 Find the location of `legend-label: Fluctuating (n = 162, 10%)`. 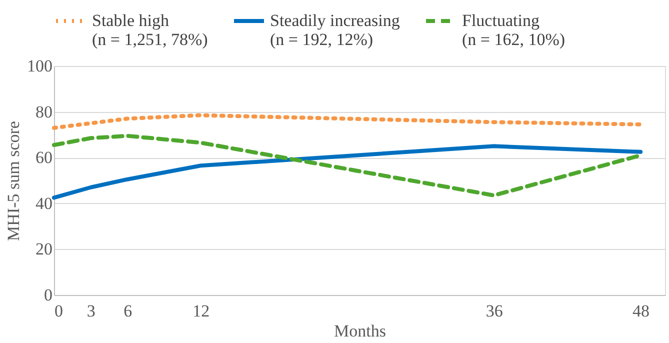

legend-label: Fluctuating (n = 162, 10%) is located at coordinates (514, 30).